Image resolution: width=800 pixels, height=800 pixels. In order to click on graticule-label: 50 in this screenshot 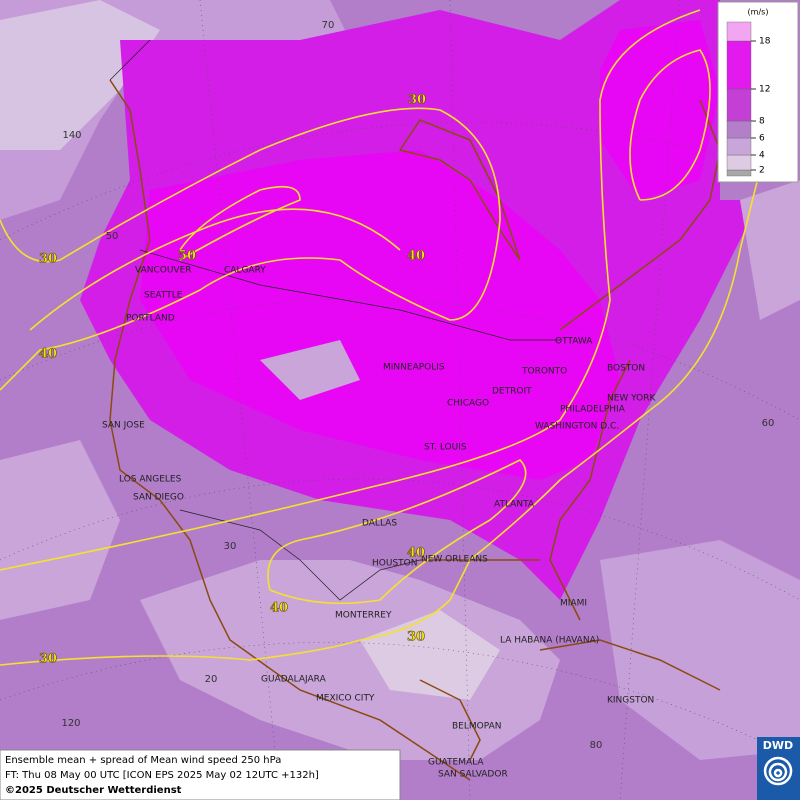, I will do `click(112, 236)`.